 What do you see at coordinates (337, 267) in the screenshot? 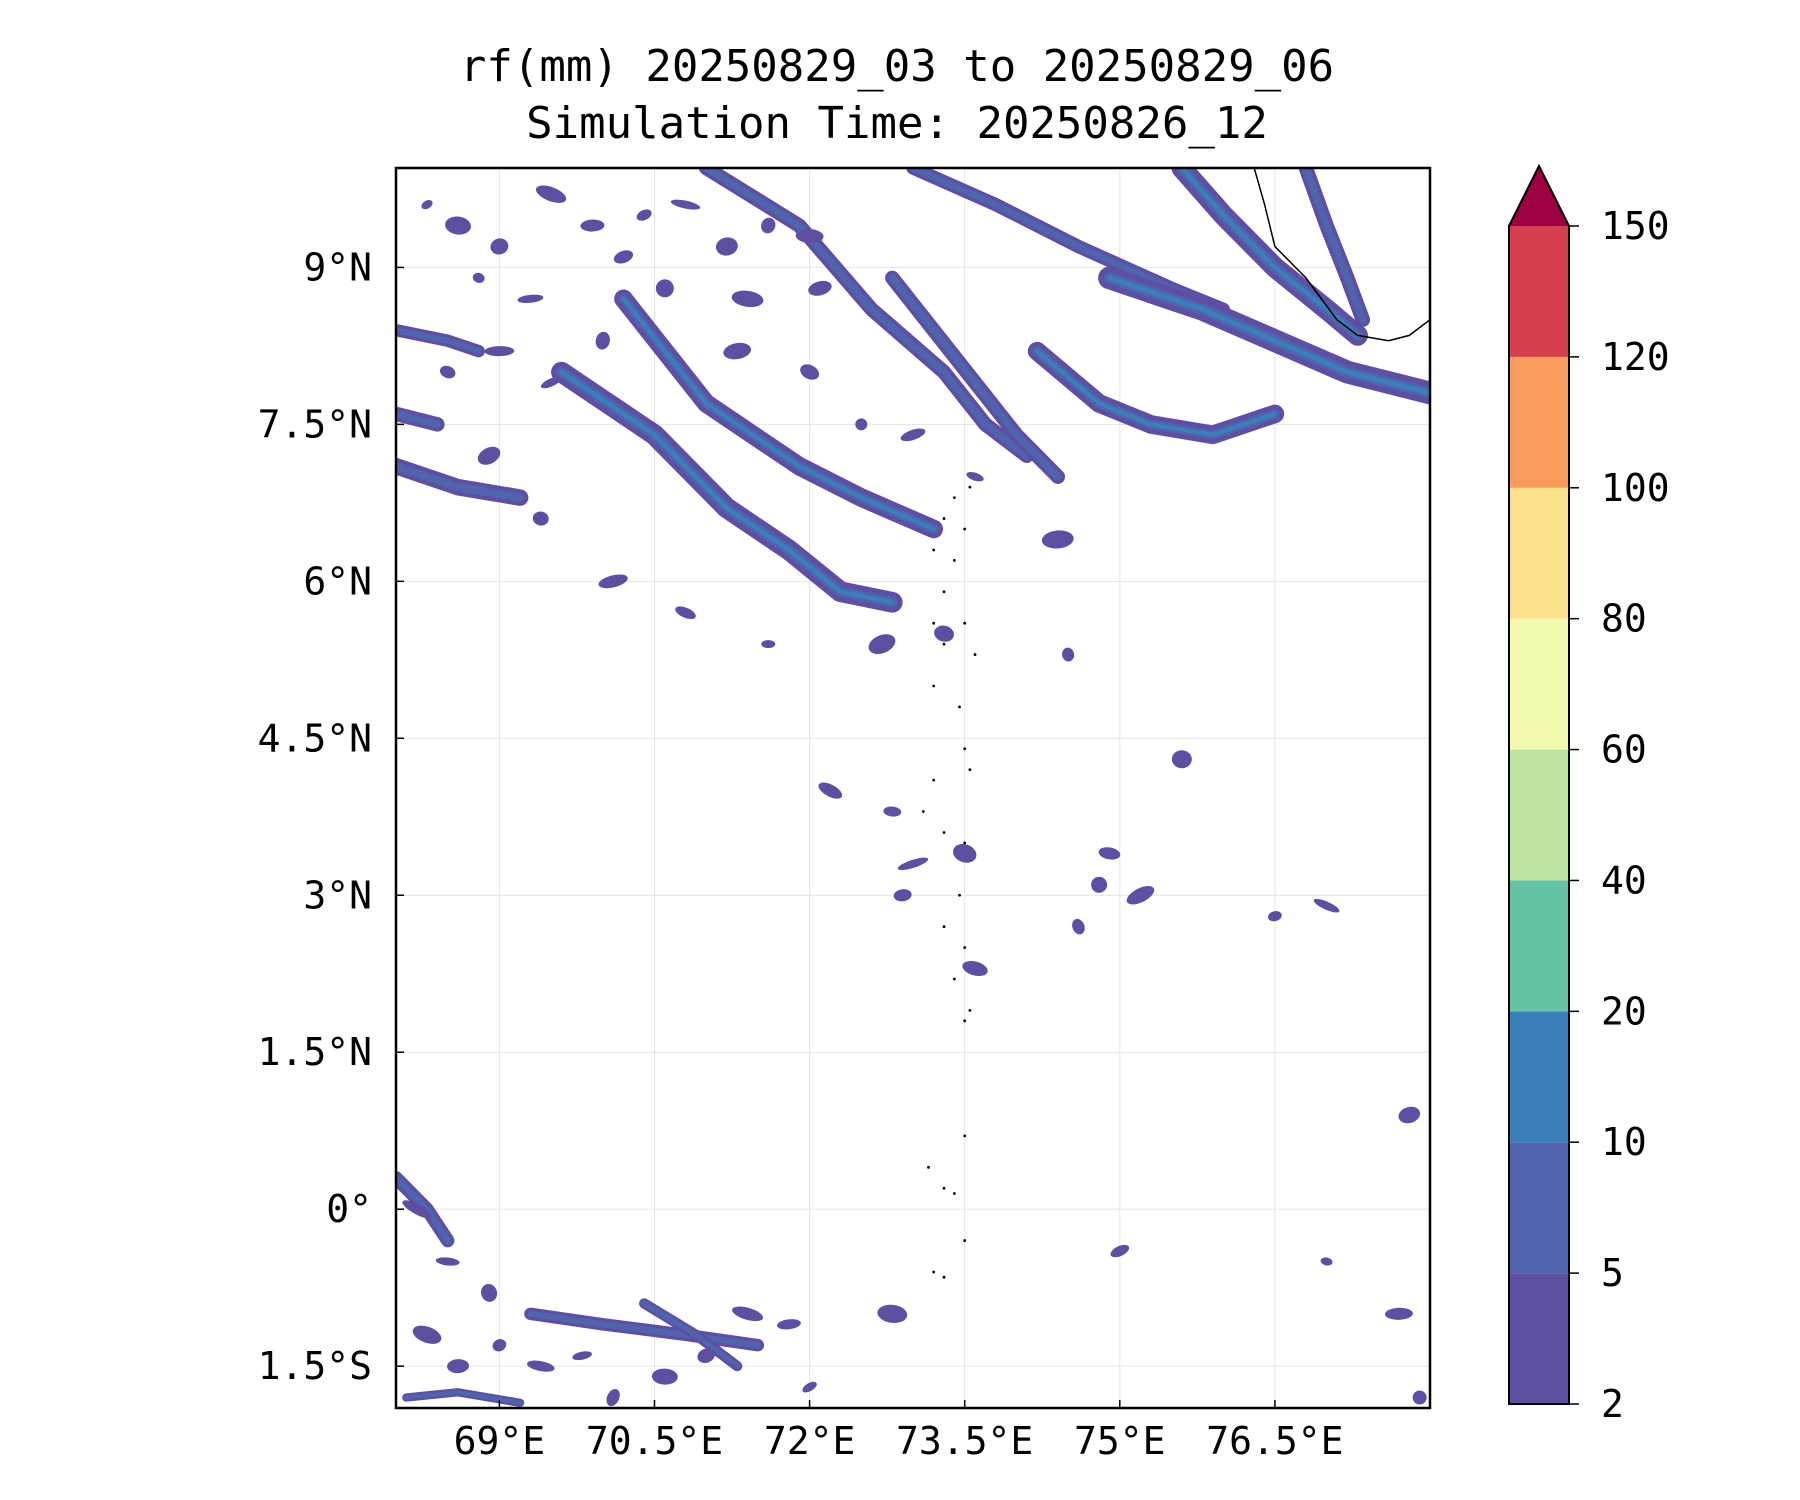
I see `y-tick-label: 9°N` at bounding box center [337, 267].